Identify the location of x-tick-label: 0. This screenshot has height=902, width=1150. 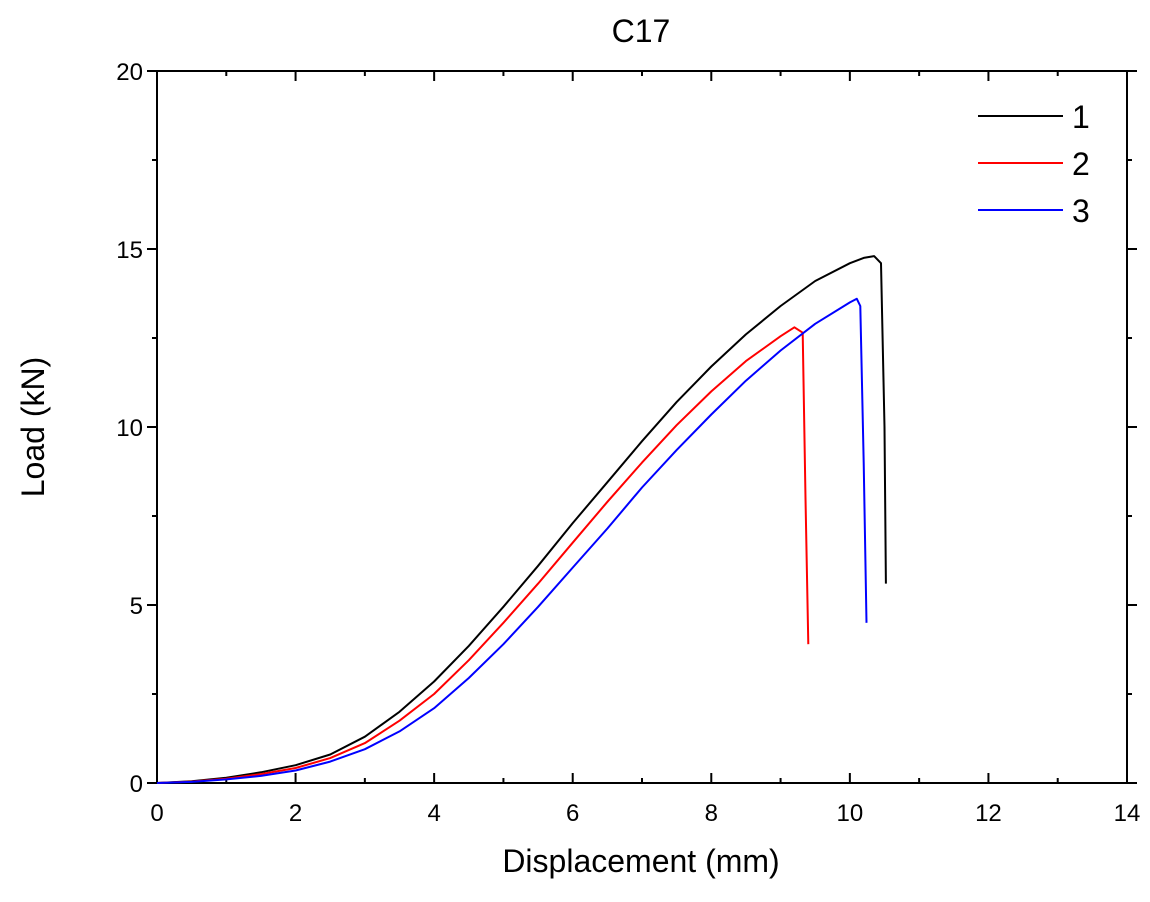
(156, 813).